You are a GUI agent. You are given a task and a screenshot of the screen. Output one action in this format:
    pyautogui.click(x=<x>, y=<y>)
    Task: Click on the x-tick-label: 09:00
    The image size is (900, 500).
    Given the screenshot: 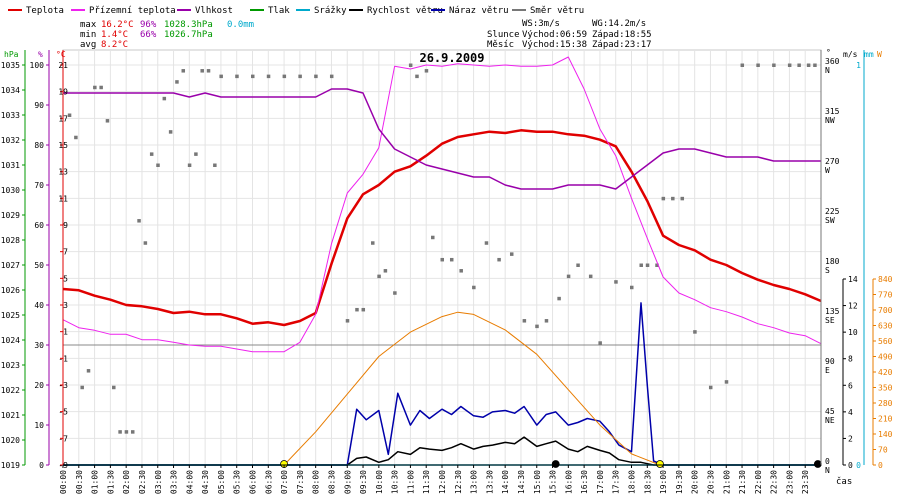 What is the action you would take?
    pyautogui.click(x=347, y=482)
    